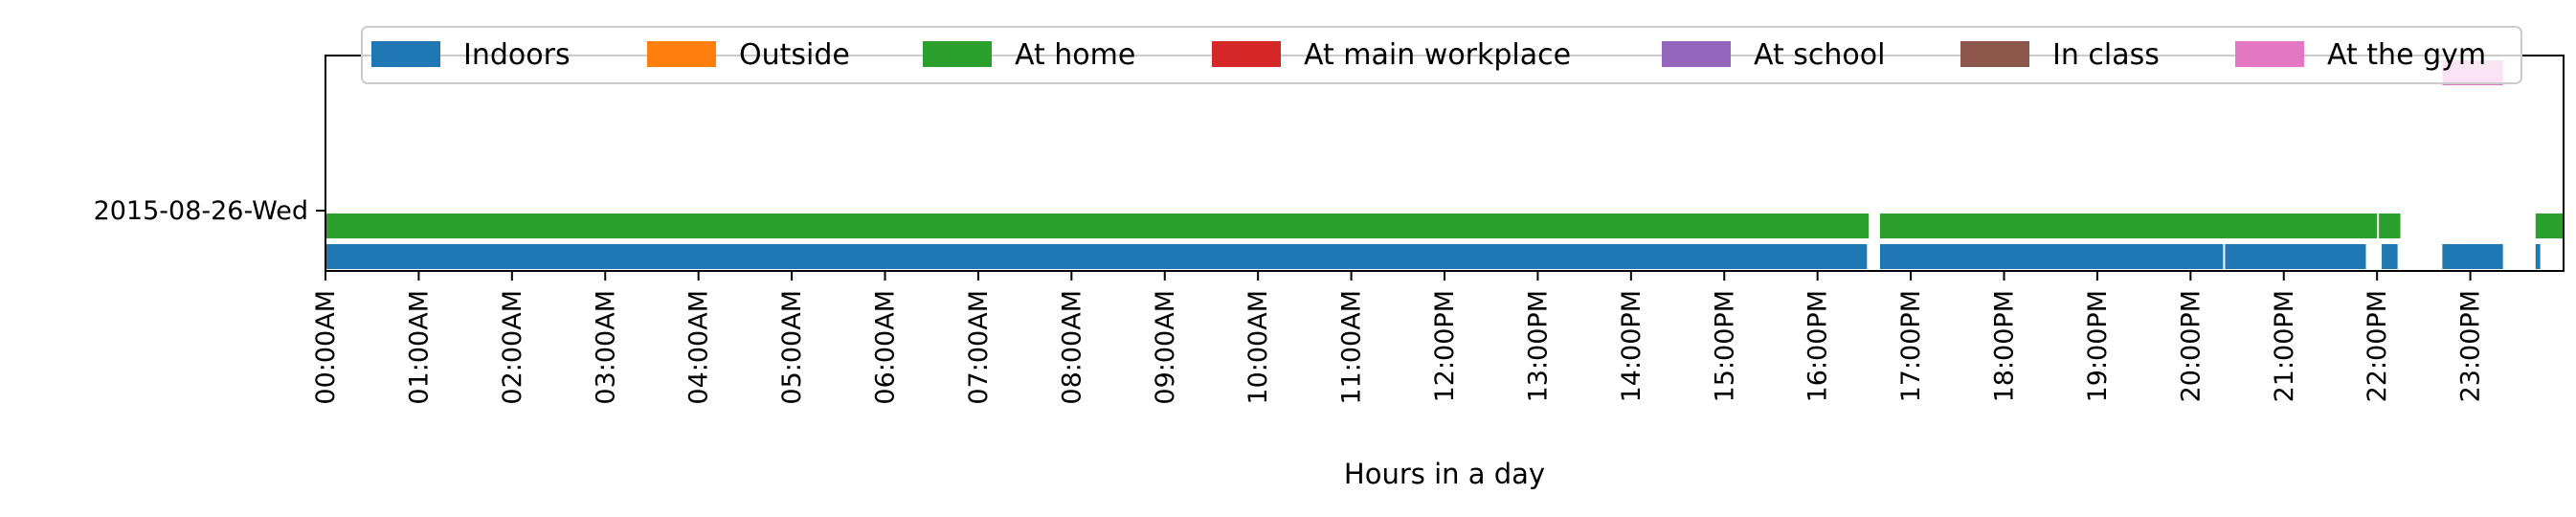 This screenshot has height=517, width=2576. Describe the element at coordinates (513, 347) in the screenshot. I see `x-tick-label: 02:00AM` at that location.